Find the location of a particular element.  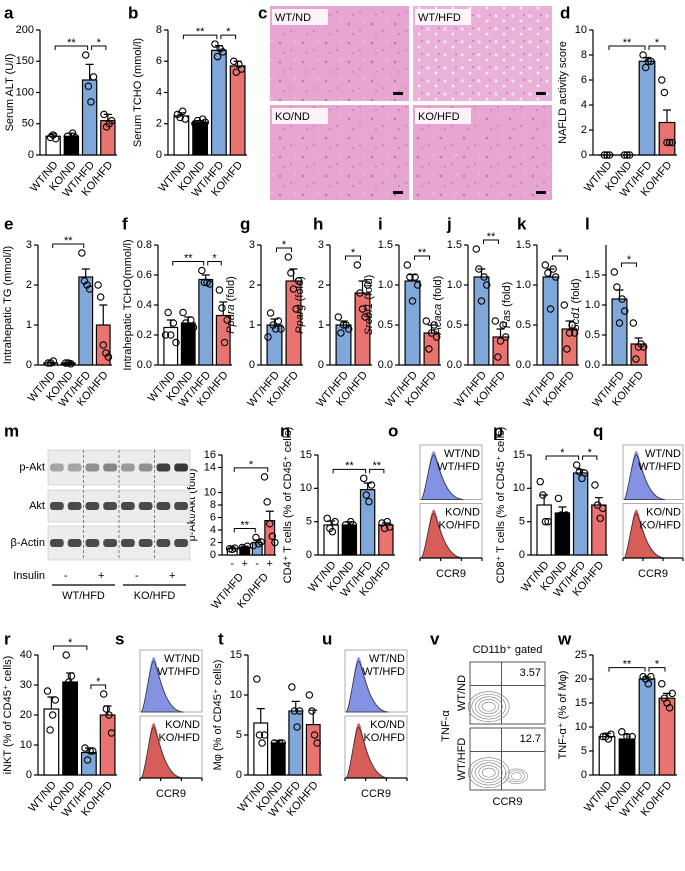

histogram-label: KO/ND is located at coordinates (182, 725).